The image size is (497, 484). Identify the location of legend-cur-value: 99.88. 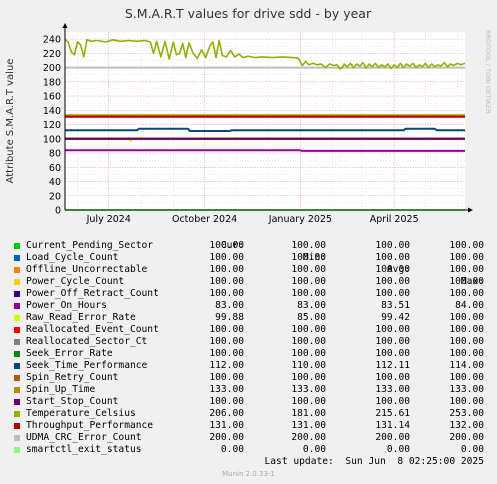
(229, 317).